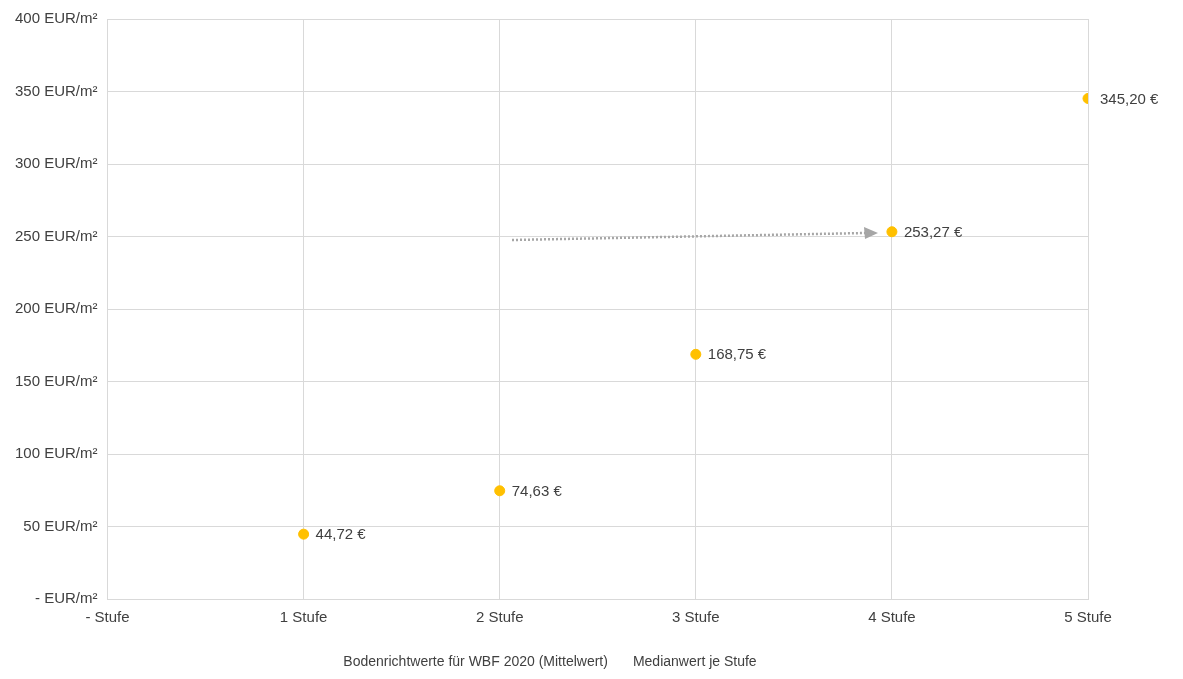 This screenshot has height=679, width=1183. What do you see at coordinates (1088, 617) in the screenshot?
I see `x-tick-label: 5 Stufe` at bounding box center [1088, 617].